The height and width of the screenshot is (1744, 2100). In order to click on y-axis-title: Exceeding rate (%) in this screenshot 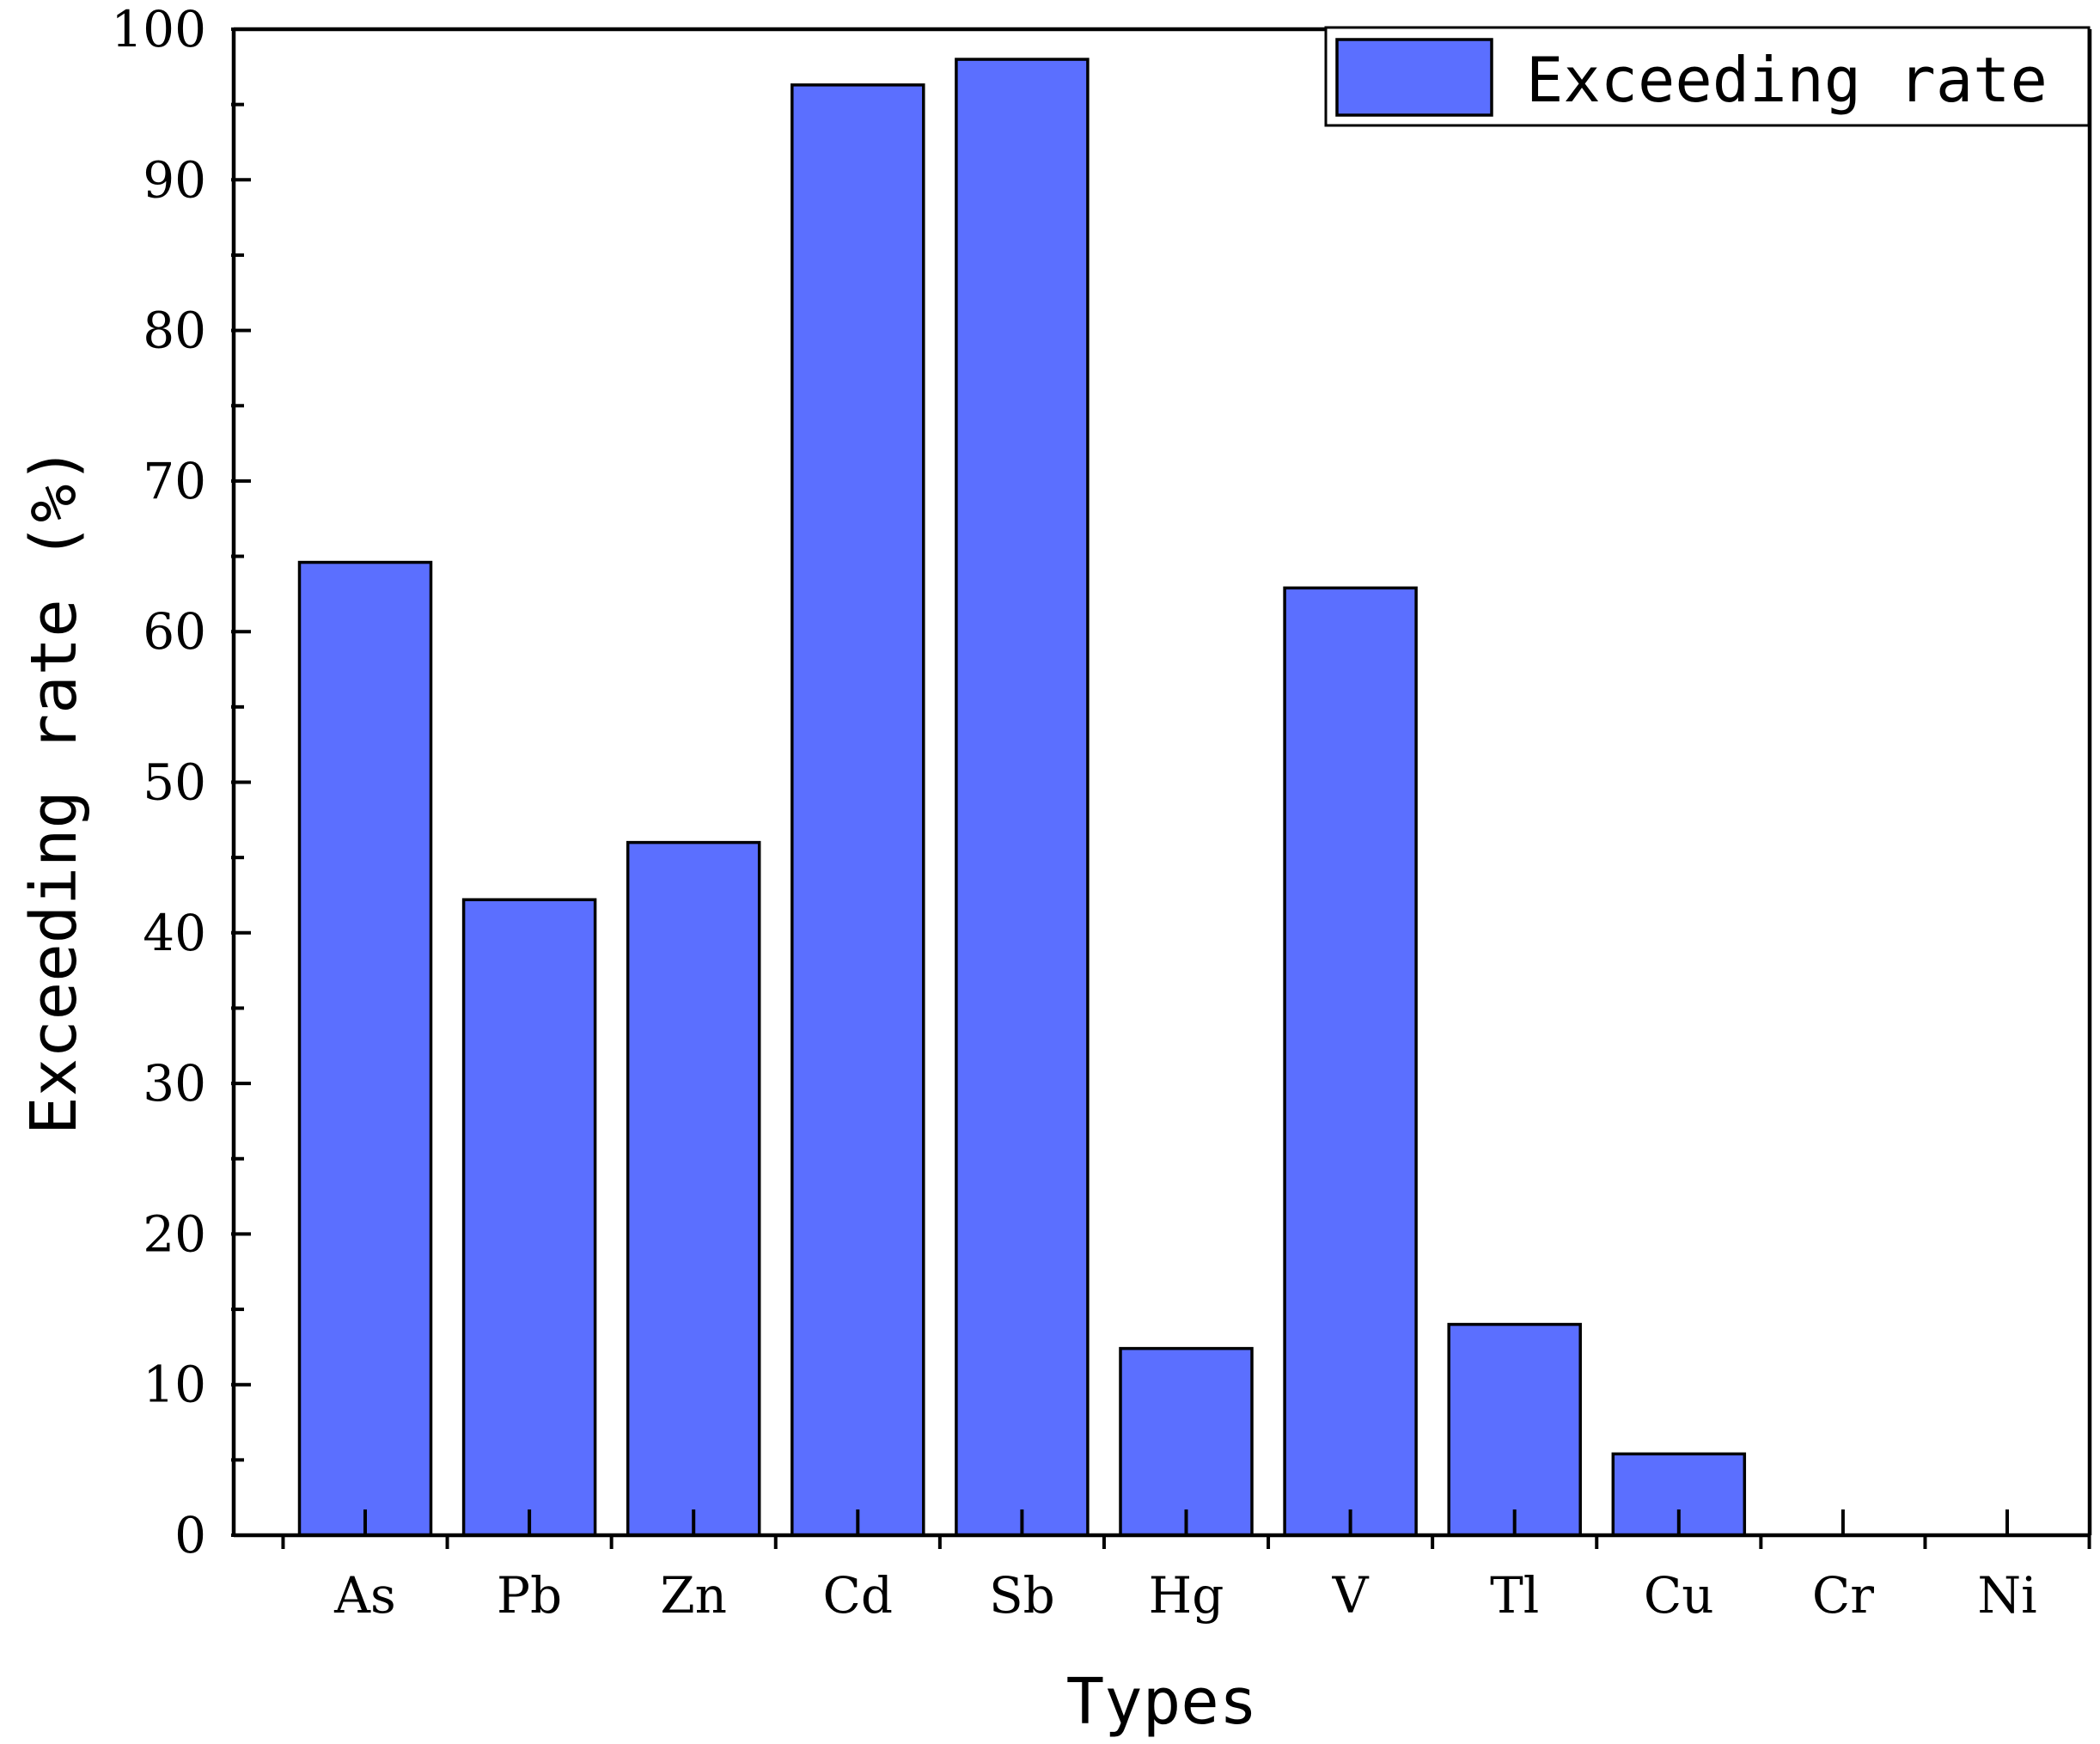, I will do `click(54, 790)`.